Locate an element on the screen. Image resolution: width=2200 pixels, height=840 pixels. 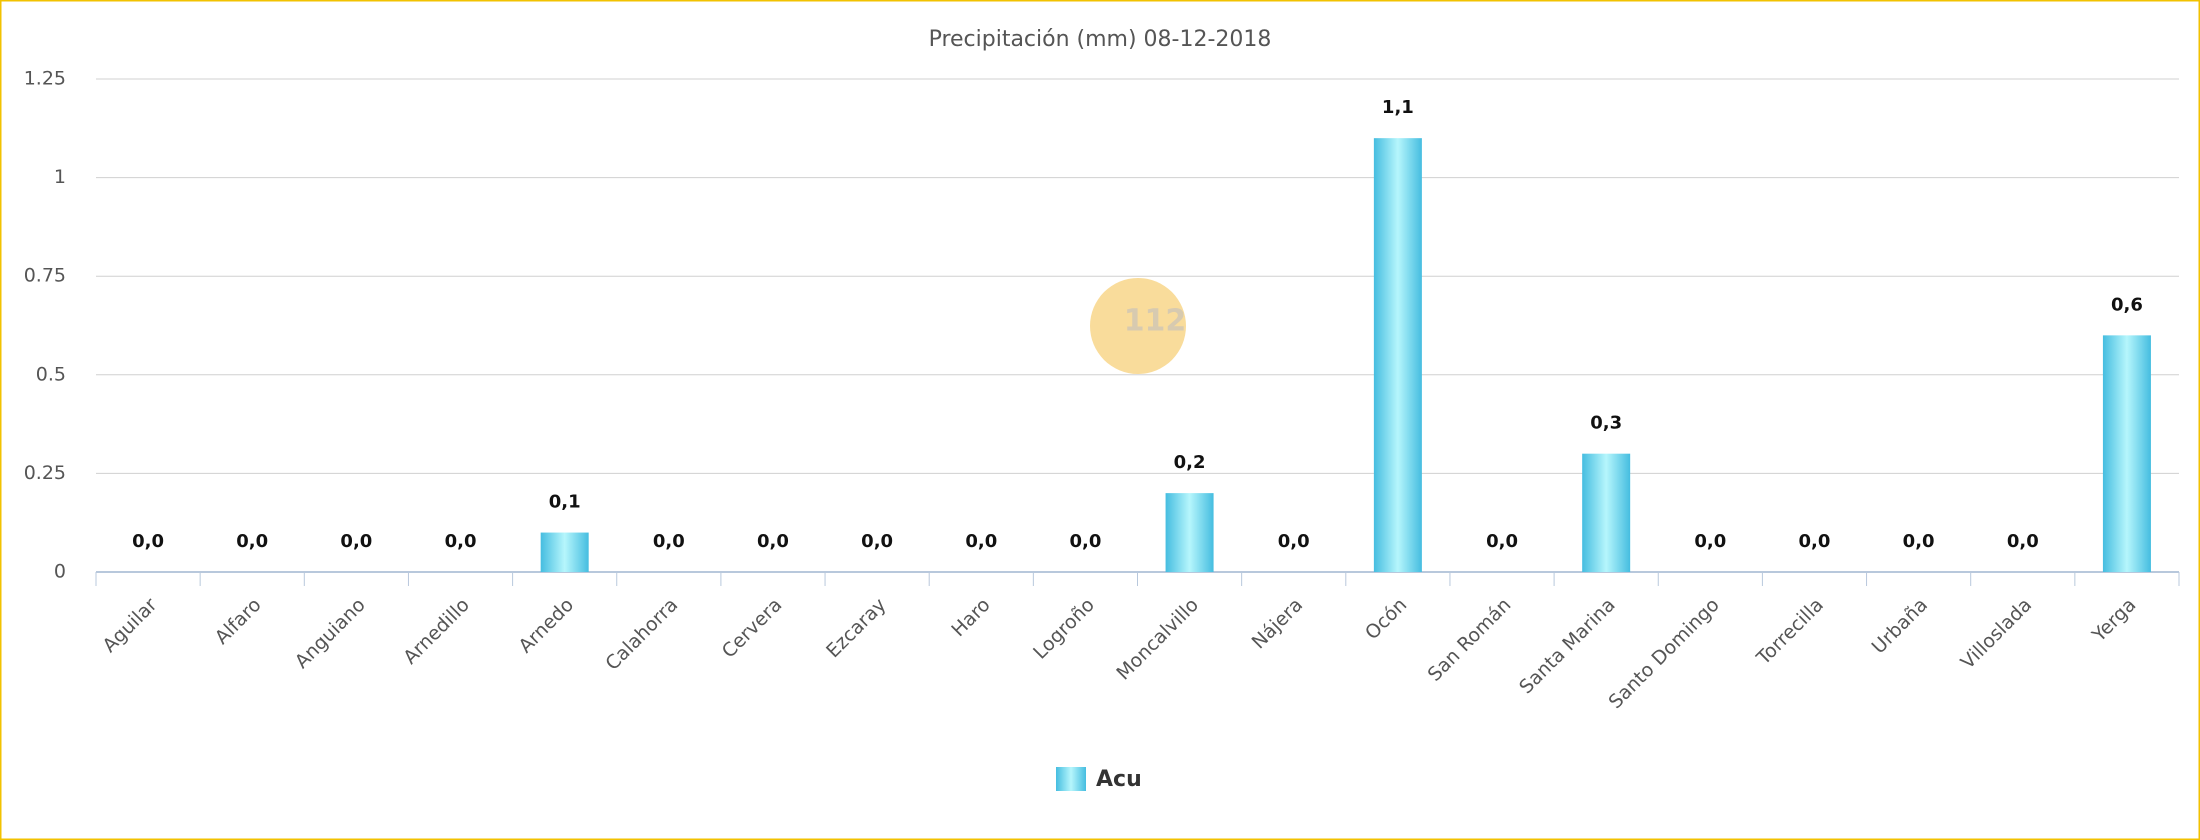
y-tick-label: 0.75 is located at coordinates (45, 276).